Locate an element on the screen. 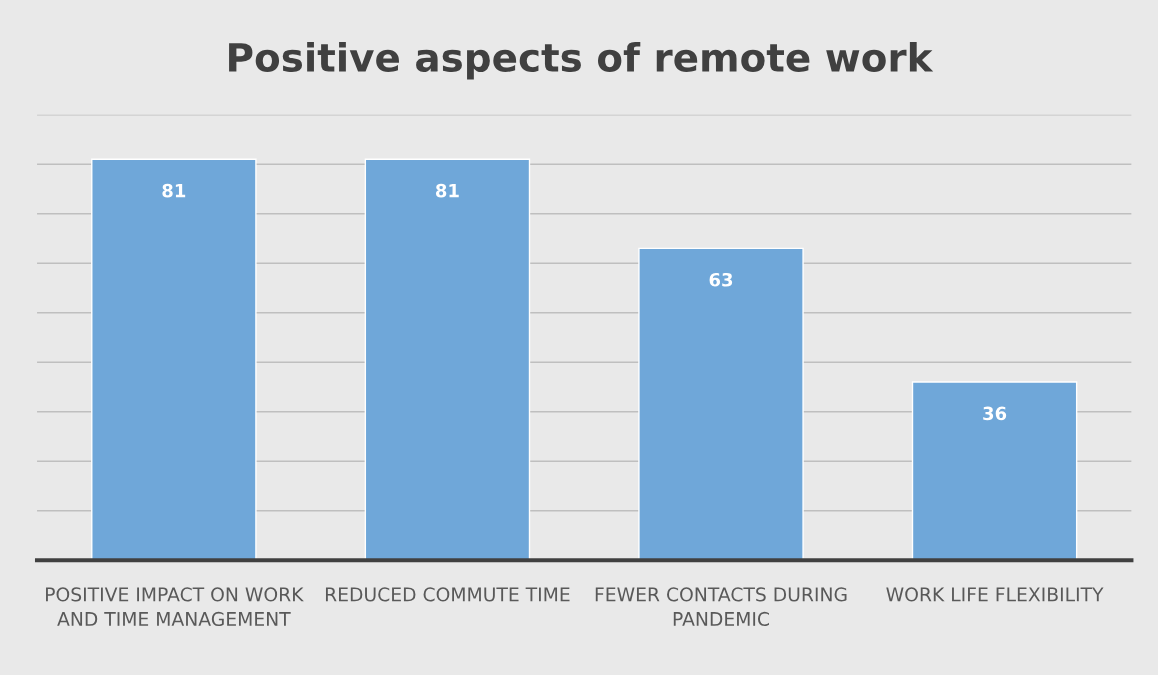 The image size is (1158, 675). x-tick-label: REDUCED COMMUTE TIME is located at coordinates (447, 594).